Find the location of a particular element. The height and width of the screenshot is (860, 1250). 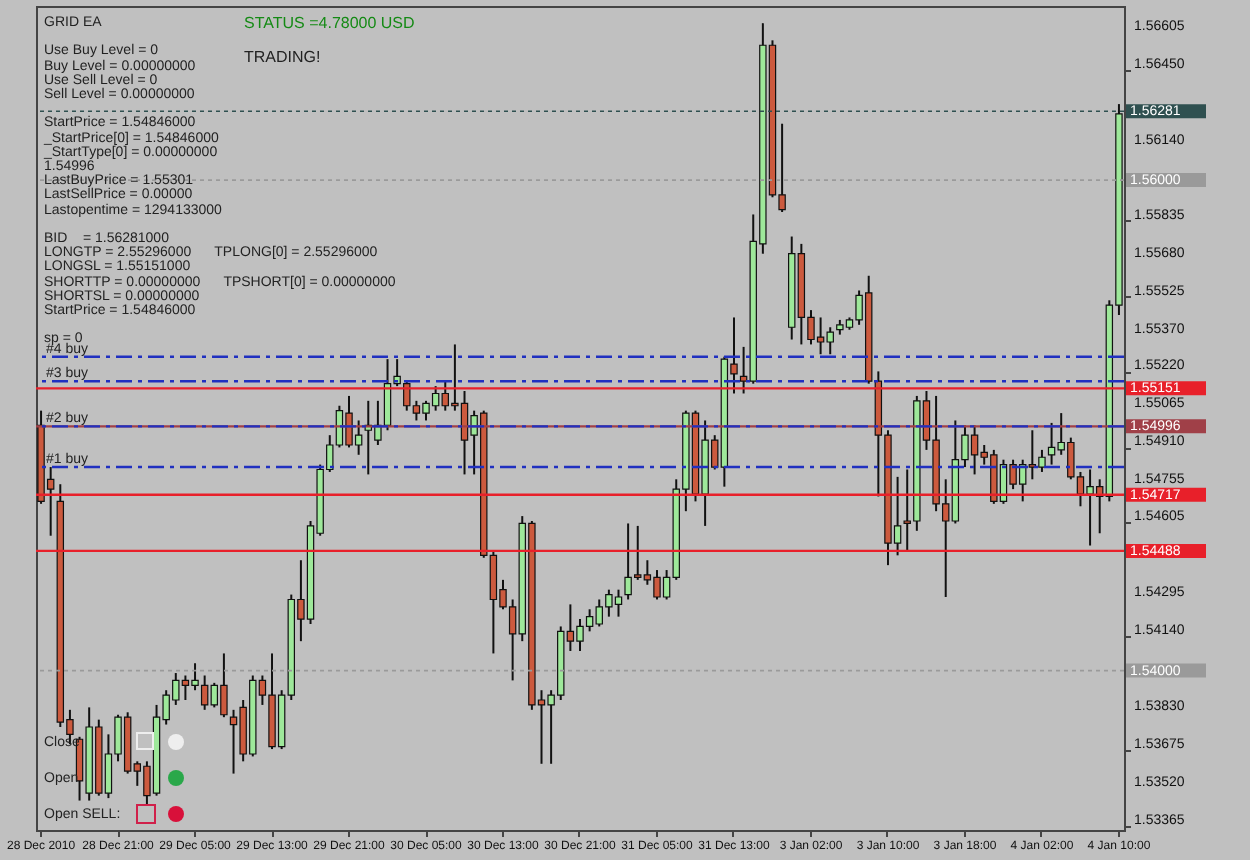

chart-title: STATUS =4.78000 USD is located at coordinates (329, 23).